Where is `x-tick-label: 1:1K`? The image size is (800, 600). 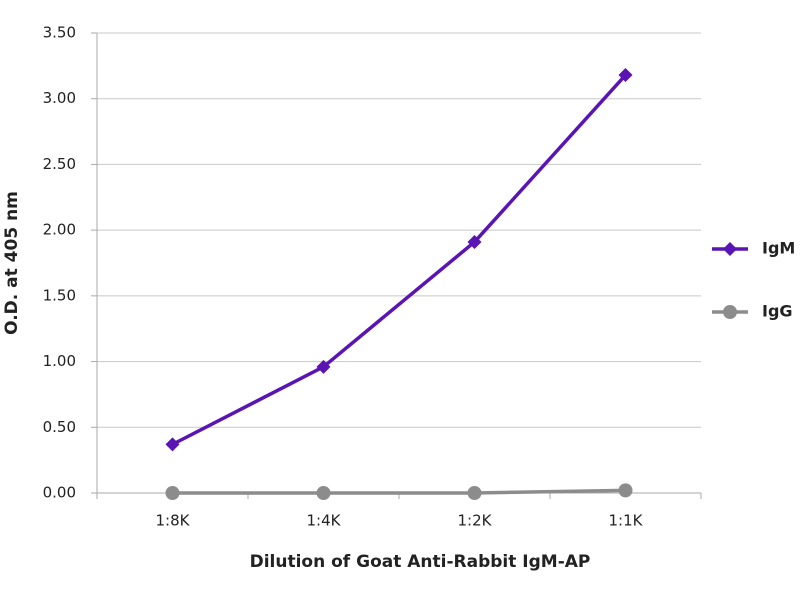
x-tick-label: 1:1K is located at coordinates (626, 521).